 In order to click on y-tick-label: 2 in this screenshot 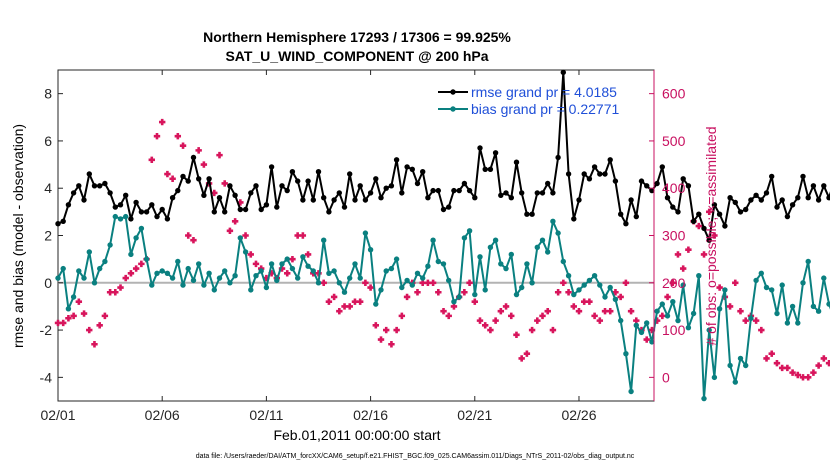, I will do `click(48, 236)`.